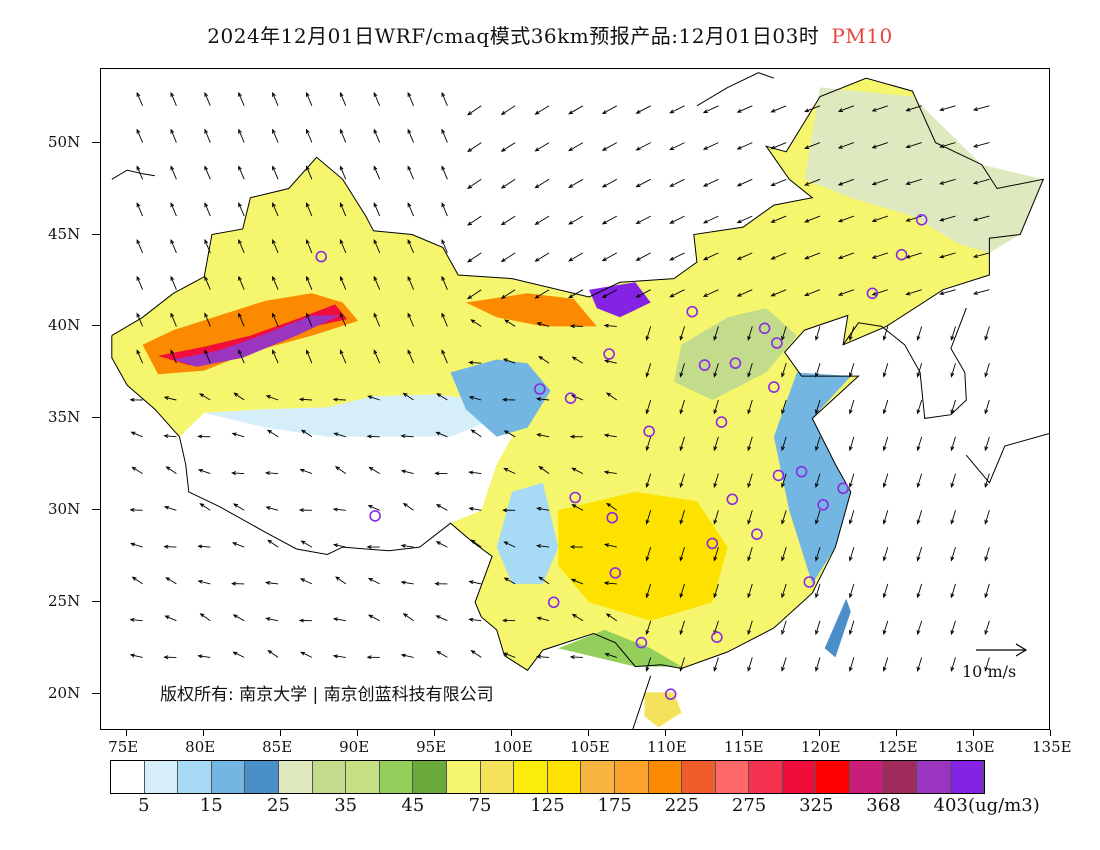  I want to click on color-legend-value: 125, so click(547, 805).